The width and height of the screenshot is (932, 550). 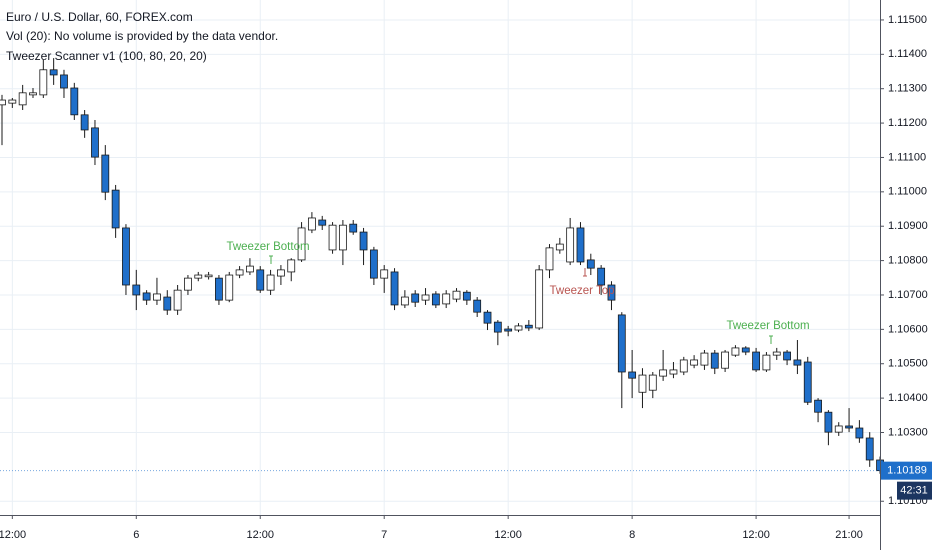 I want to click on annotation-label: Tweezer Bottom, so click(x=267, y=247).